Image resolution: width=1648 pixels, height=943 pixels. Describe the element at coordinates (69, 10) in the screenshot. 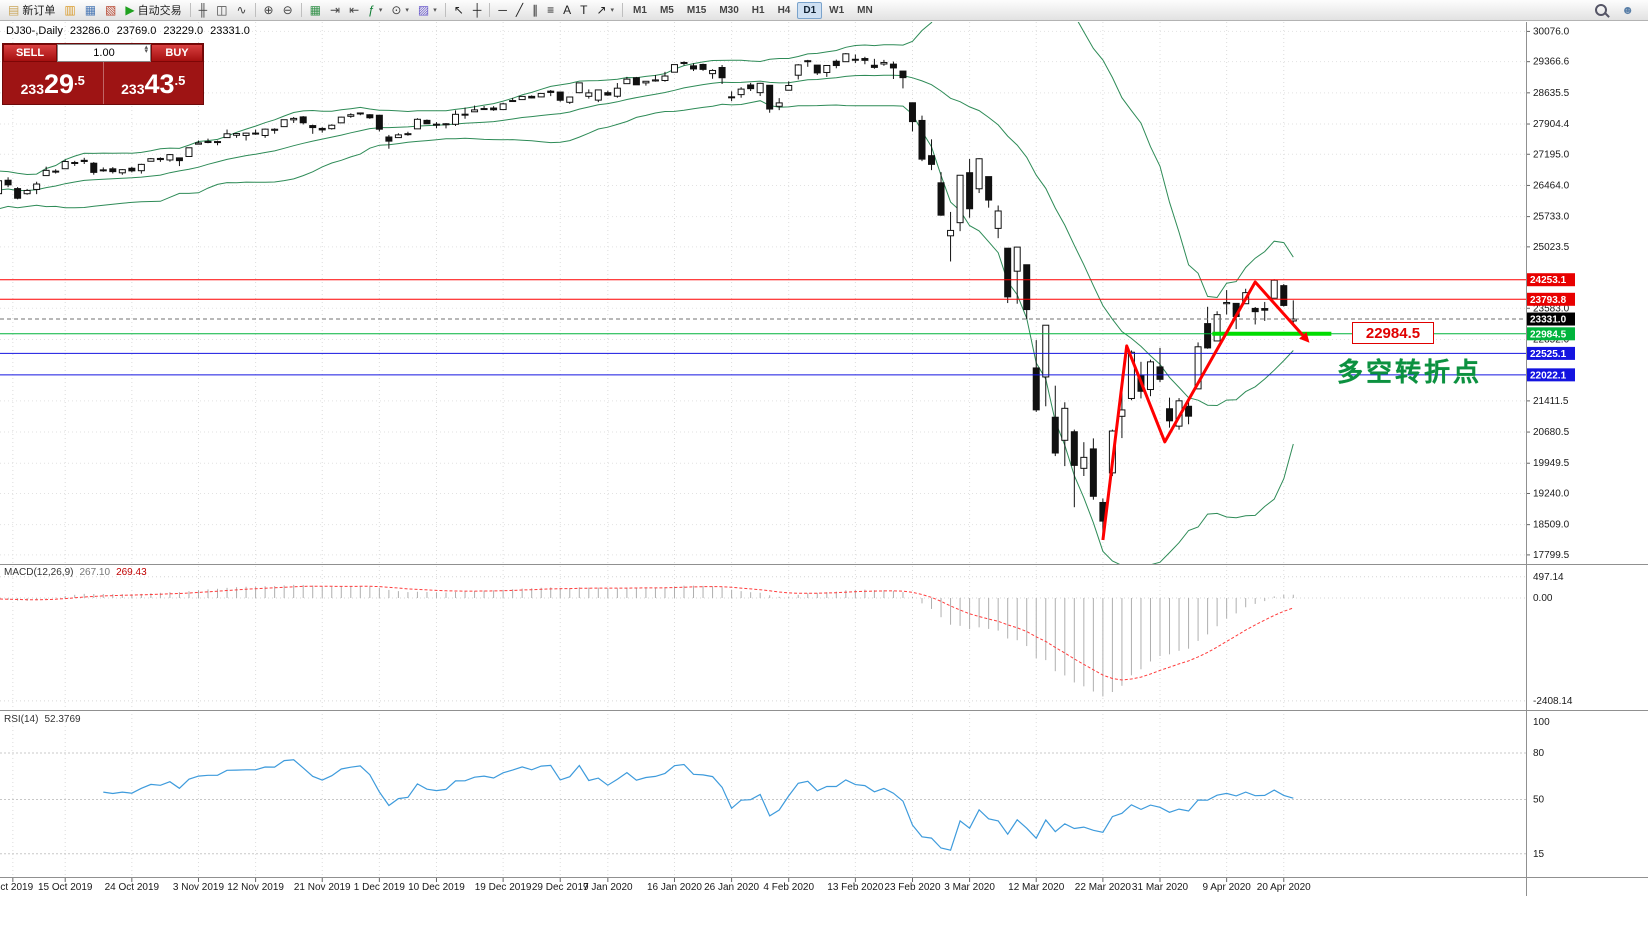

I see `market-watch-button: ▥` at that location.